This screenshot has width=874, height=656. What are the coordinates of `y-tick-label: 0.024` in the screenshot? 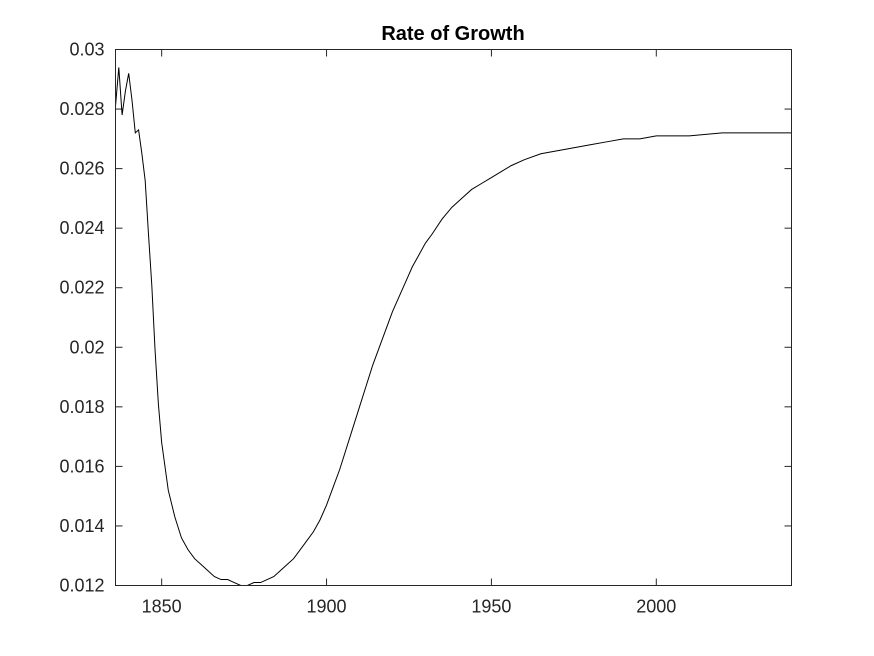 It's located at (81, 228).